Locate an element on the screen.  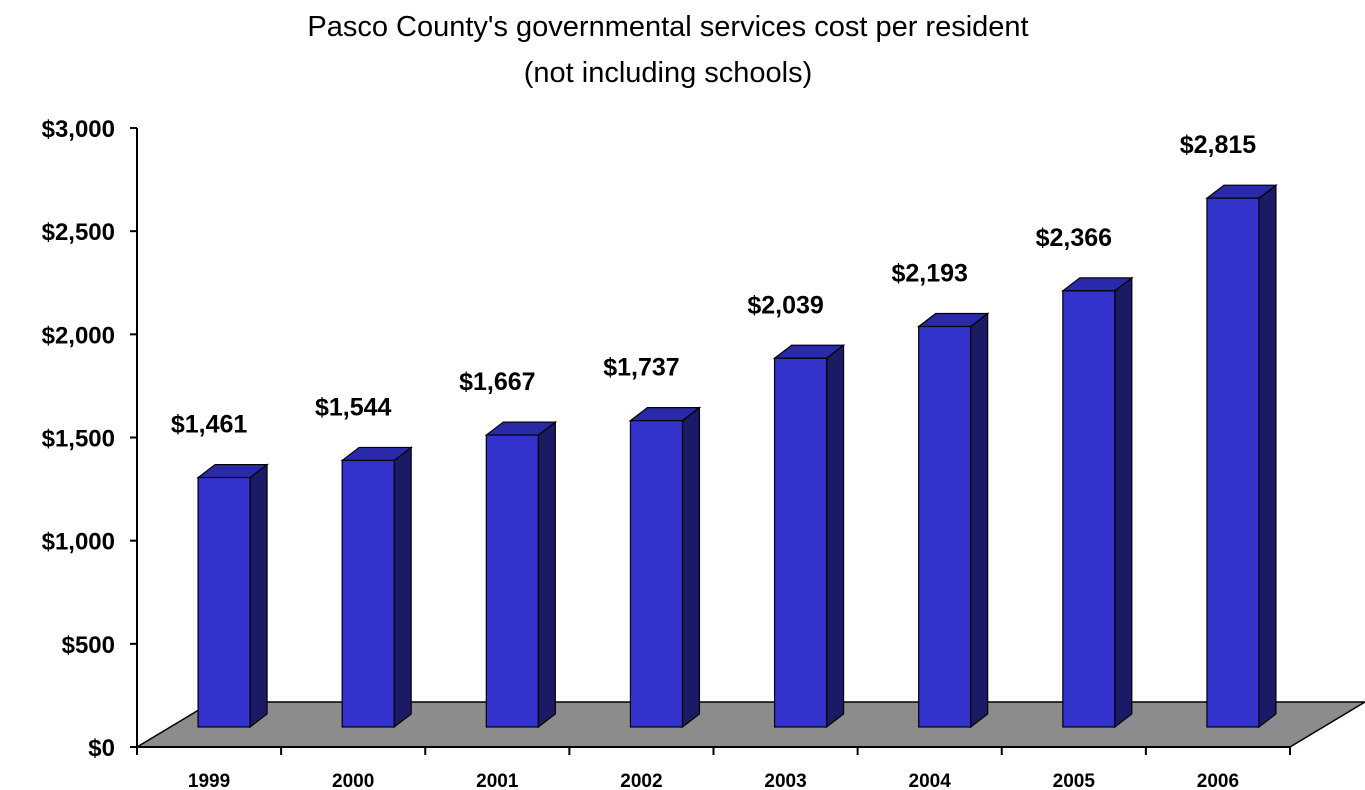
x-tick-label: 2004 is located at coordinates (930, 780).